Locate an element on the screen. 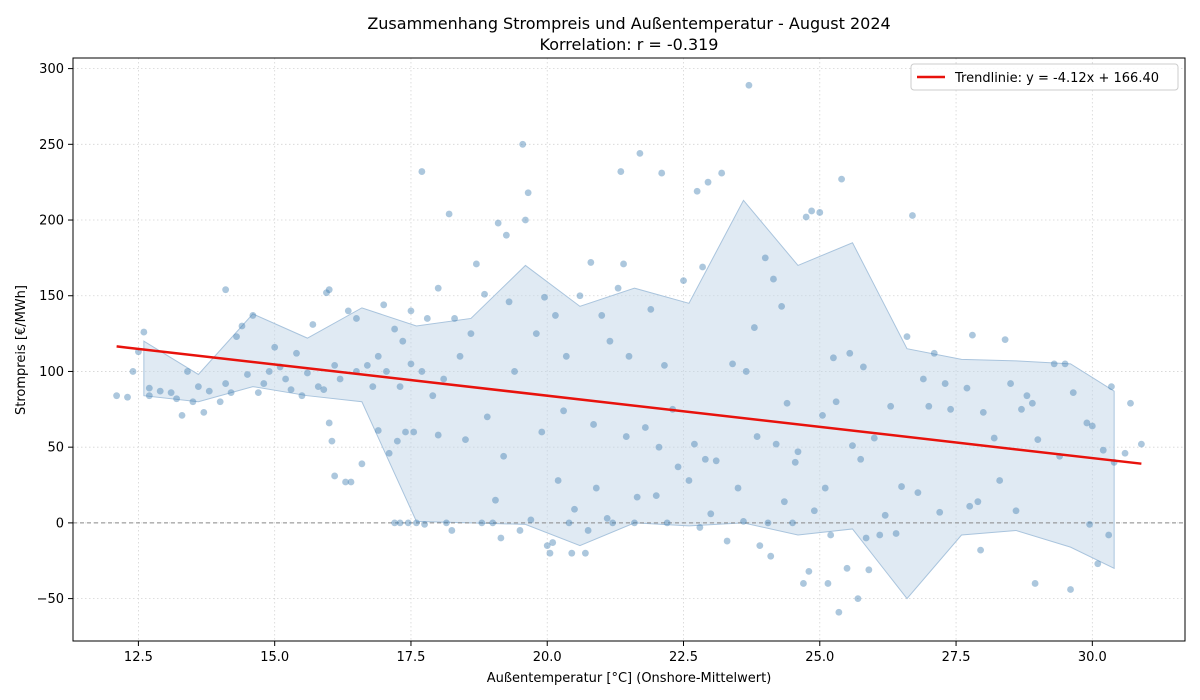 The width and height of the screenshot is (1200, 700). chart-subtitle: Korrelation: r = -0.319 is located at coordinates (629, 44).